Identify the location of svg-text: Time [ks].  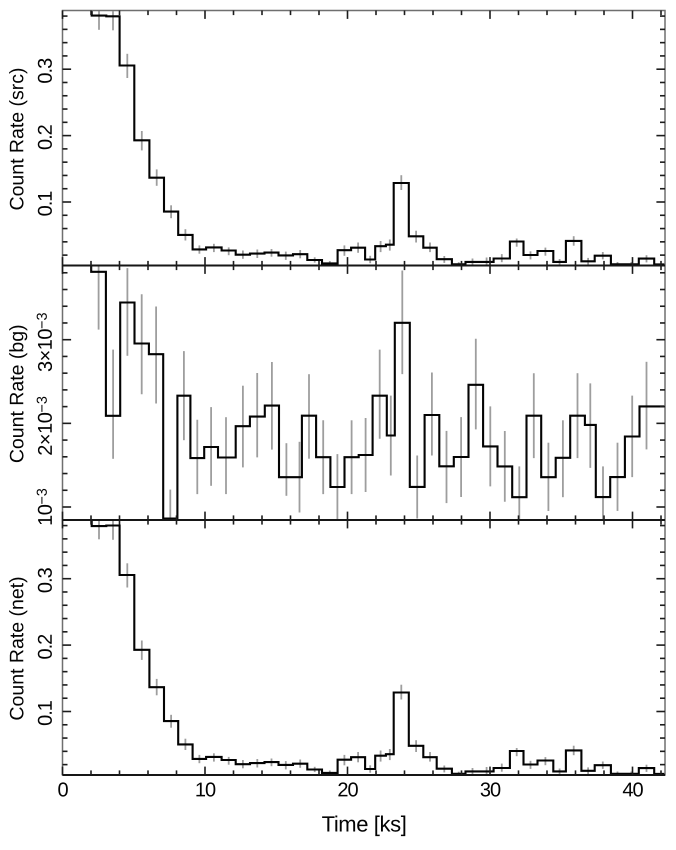
(364, 823).